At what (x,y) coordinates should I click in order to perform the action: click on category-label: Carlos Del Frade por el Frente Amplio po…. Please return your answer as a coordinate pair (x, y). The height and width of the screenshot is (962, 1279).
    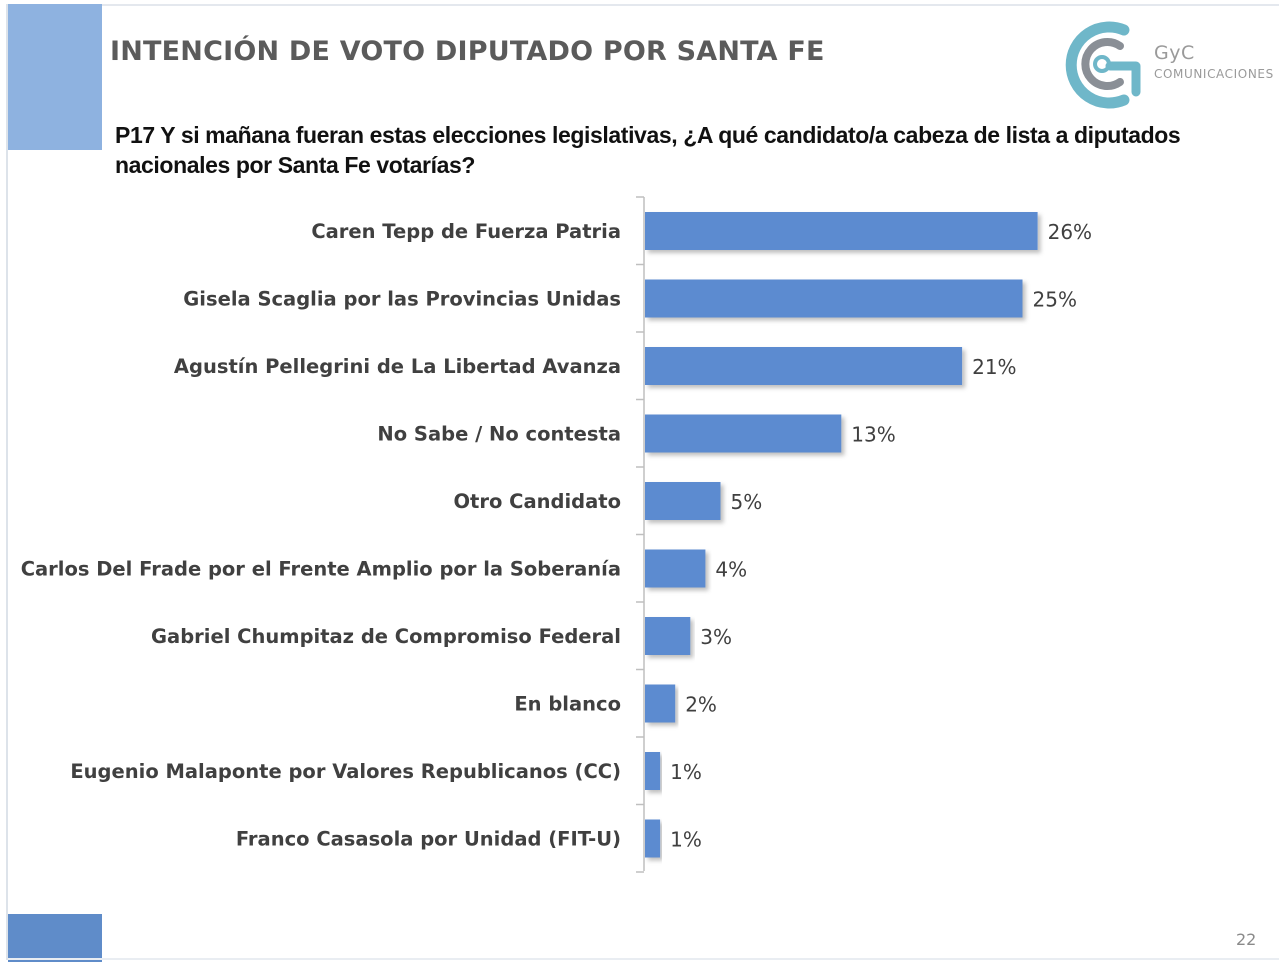
    Looking at the image, I should click on (321, 569).